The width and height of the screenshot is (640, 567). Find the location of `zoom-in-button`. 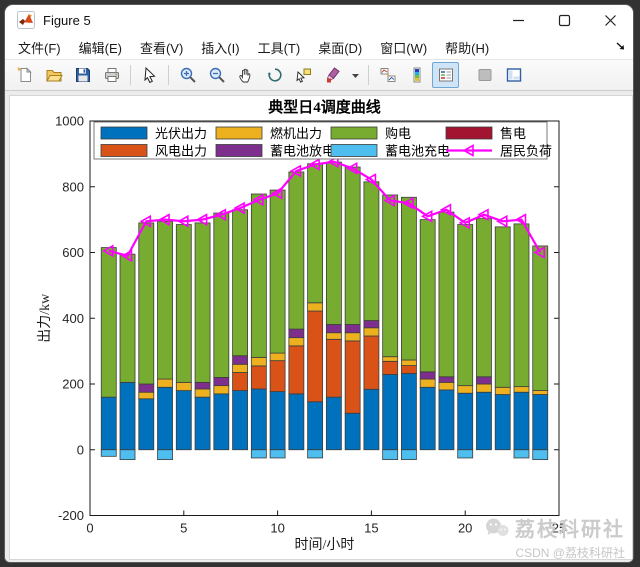

zoom-in-button is located at coordinates (187, 75).